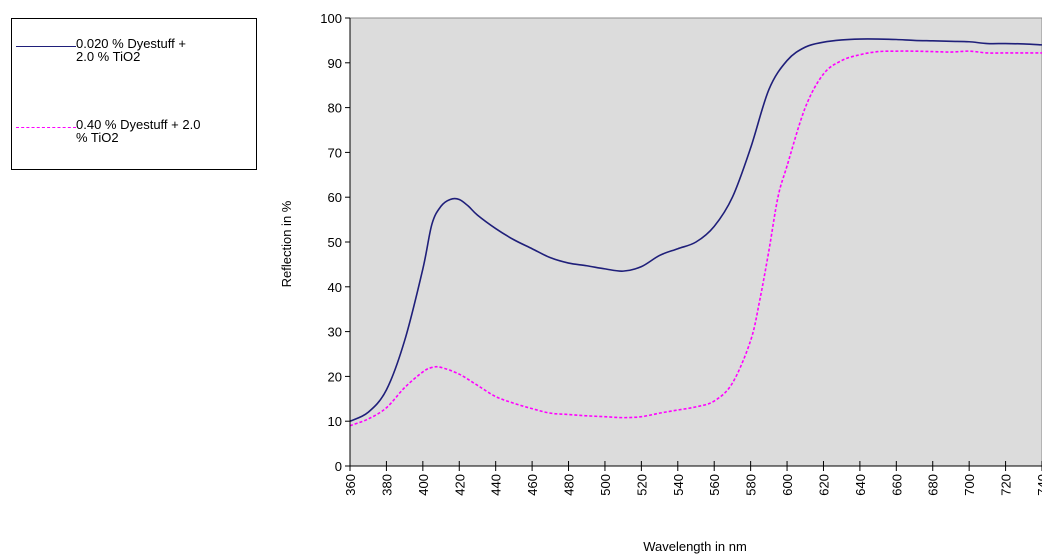 The height and width of the screenshot is (557, 1042). Describe the element at coordinates (787, 485) in the screenshot. I see `x-tick-label: 600` at that location.